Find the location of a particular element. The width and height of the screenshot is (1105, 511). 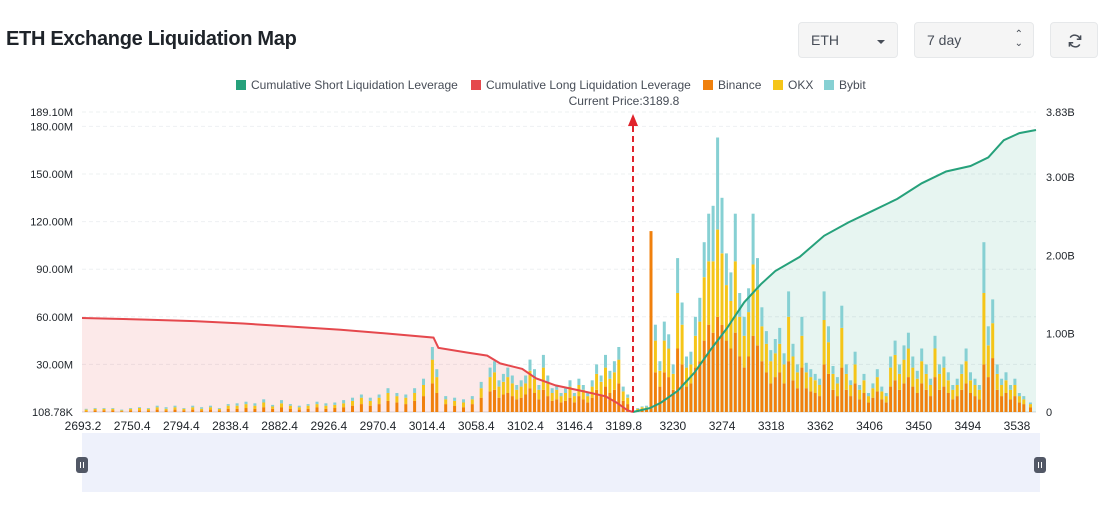

range-select: 7 day ⌃ ⌄ is located at coordinates (974, 40).